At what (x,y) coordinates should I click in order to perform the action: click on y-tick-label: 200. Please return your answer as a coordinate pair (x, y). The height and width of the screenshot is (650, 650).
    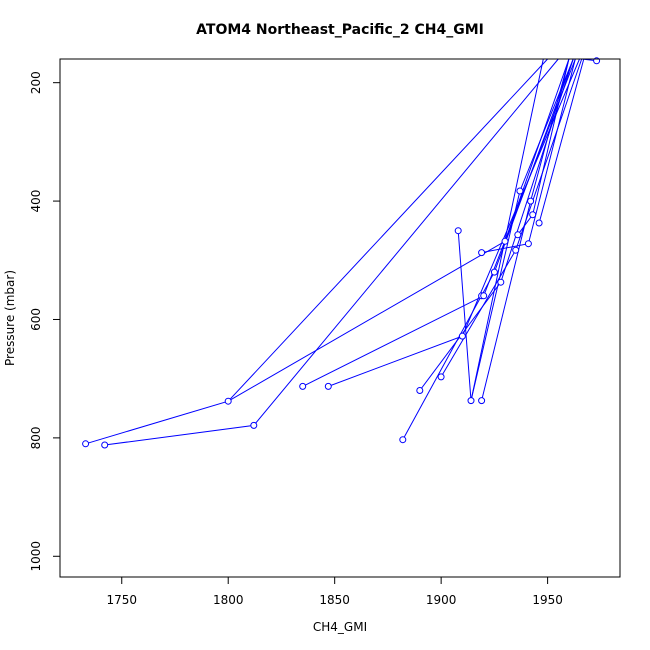
    Looking at the image, I should click on (36, 82).